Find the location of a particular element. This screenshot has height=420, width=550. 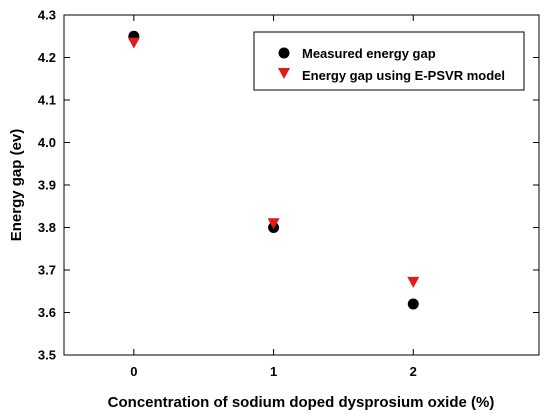

legend-box is located at coordinates (389, 61).